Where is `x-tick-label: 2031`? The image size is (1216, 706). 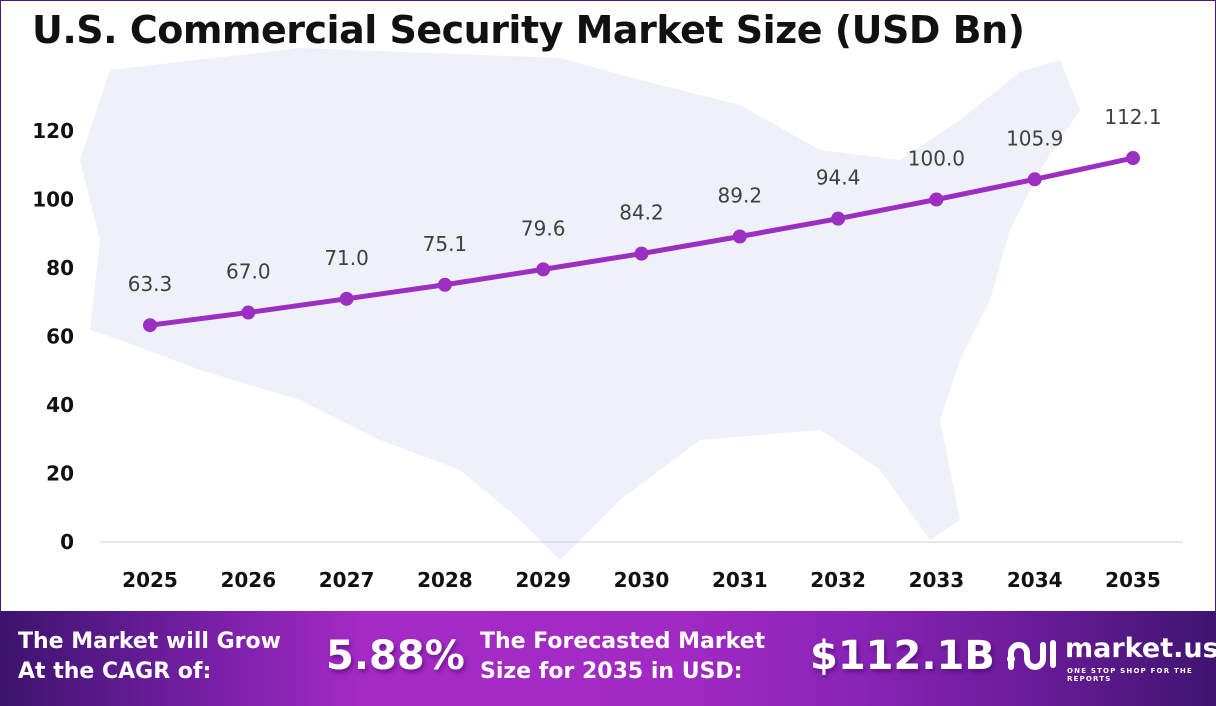 x-tick-label: 2031 is located at coordinates (740, 580).